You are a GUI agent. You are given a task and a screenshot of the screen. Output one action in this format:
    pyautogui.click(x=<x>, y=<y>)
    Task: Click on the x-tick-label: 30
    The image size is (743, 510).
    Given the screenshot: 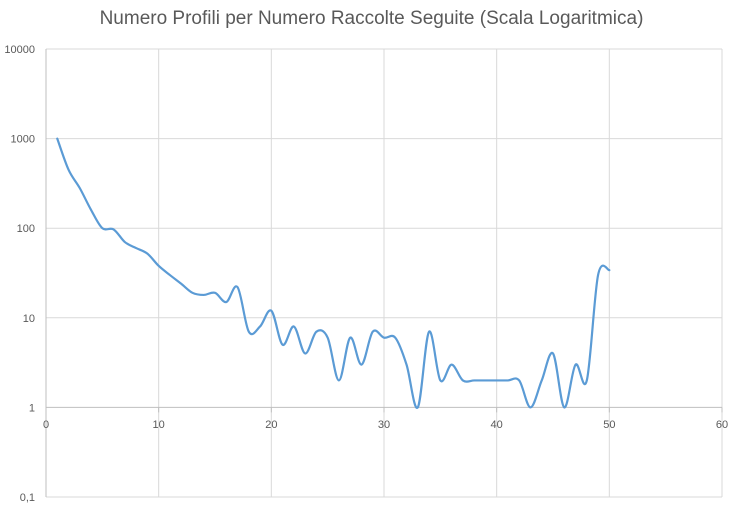 What is the action you would take?
    pyautogui.click(x=384, y=425)
    